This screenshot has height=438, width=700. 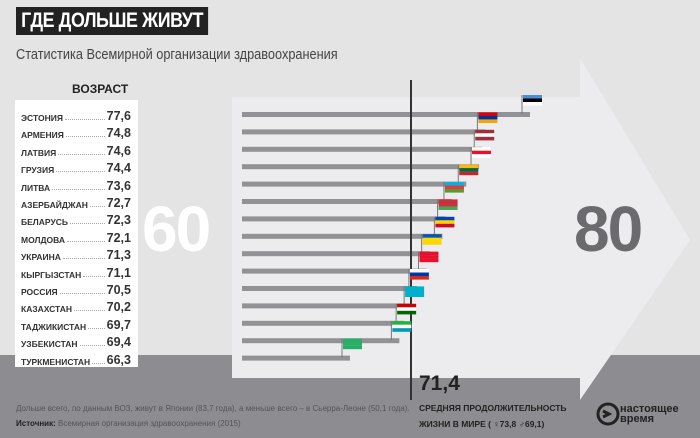 What do you see at coordinates (411, 240) in the screenshot?
I see `world-average-line` at bounding box center [411, 240].